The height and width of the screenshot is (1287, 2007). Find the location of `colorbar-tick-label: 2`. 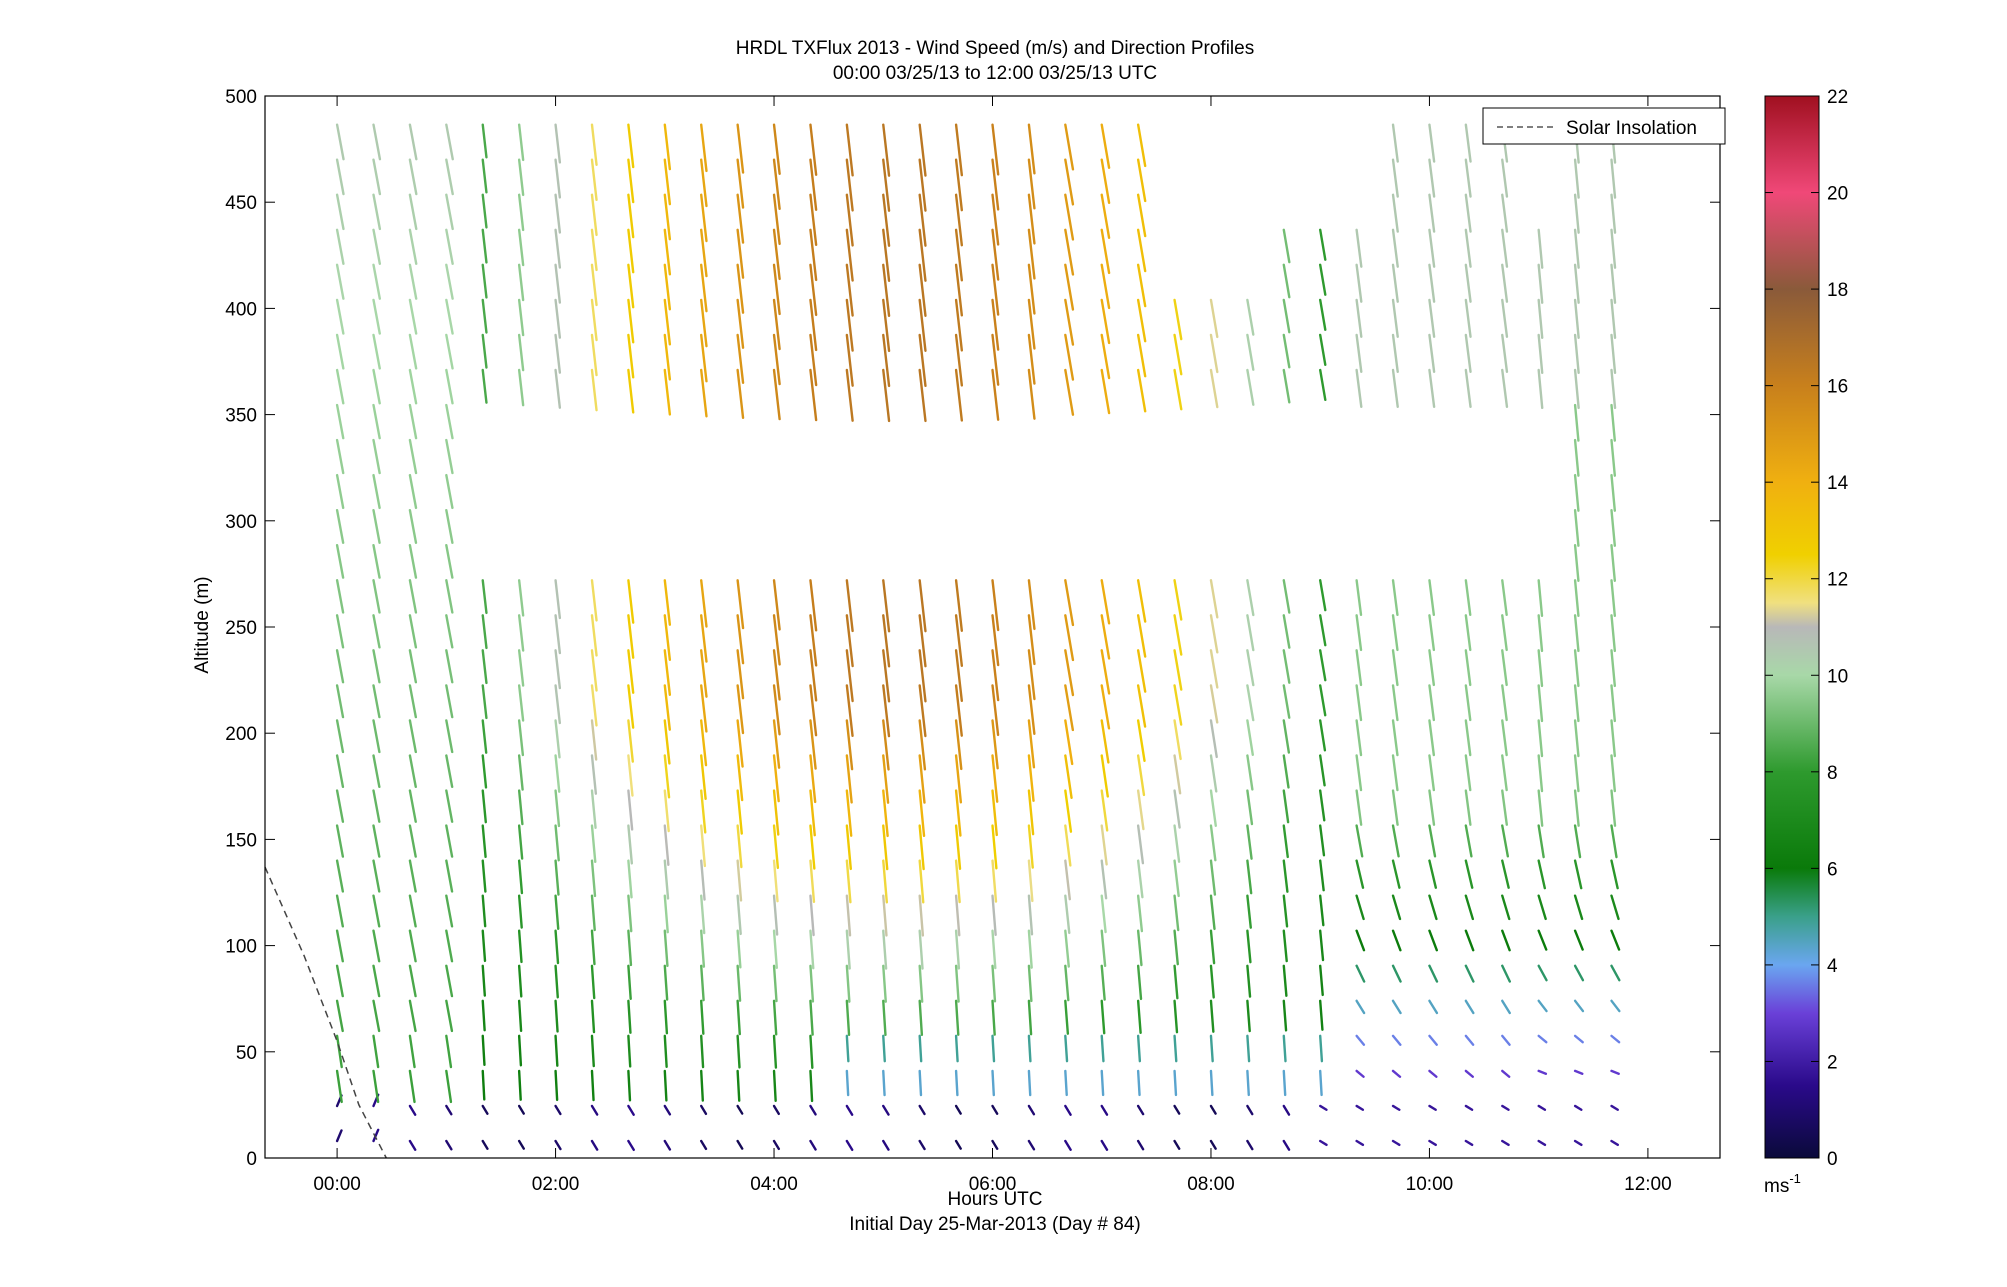

colorbar-tick-label: 2 is located at coordinates (1832, 1062).